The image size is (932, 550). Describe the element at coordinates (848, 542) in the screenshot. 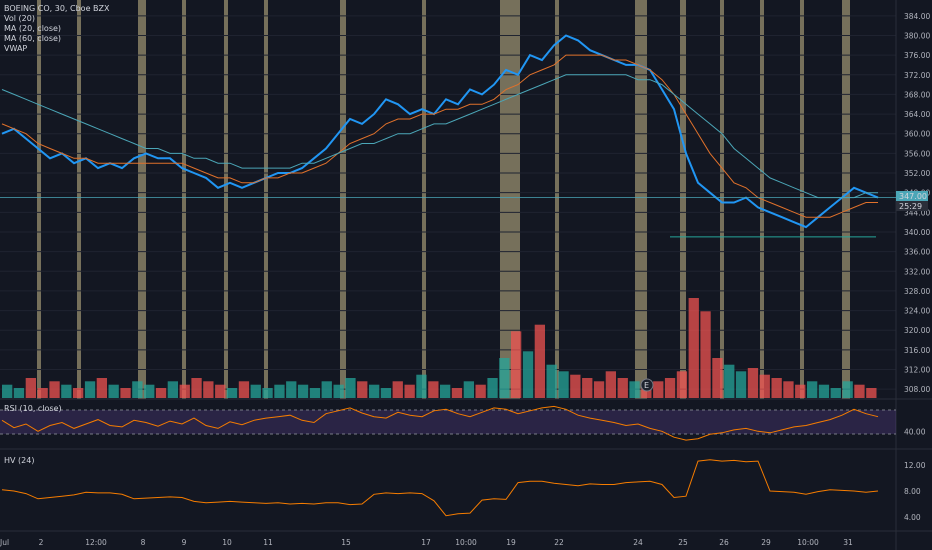

I see `time-tick-label: 31` at that location.